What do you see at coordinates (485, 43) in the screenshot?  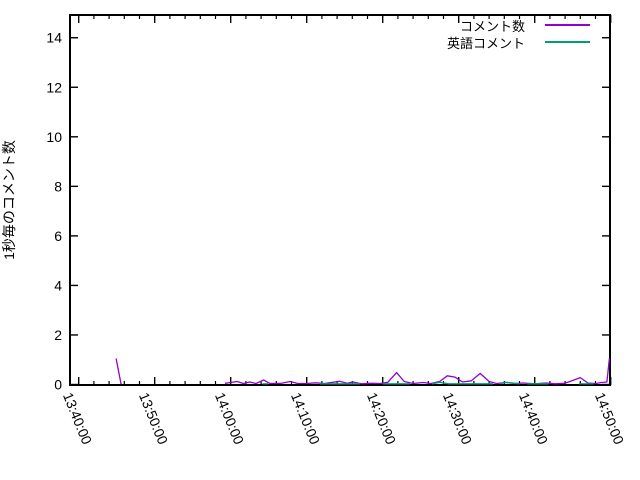 I see `legend-label-english-comments: 英語コメント` at bounding box center [485, 43].